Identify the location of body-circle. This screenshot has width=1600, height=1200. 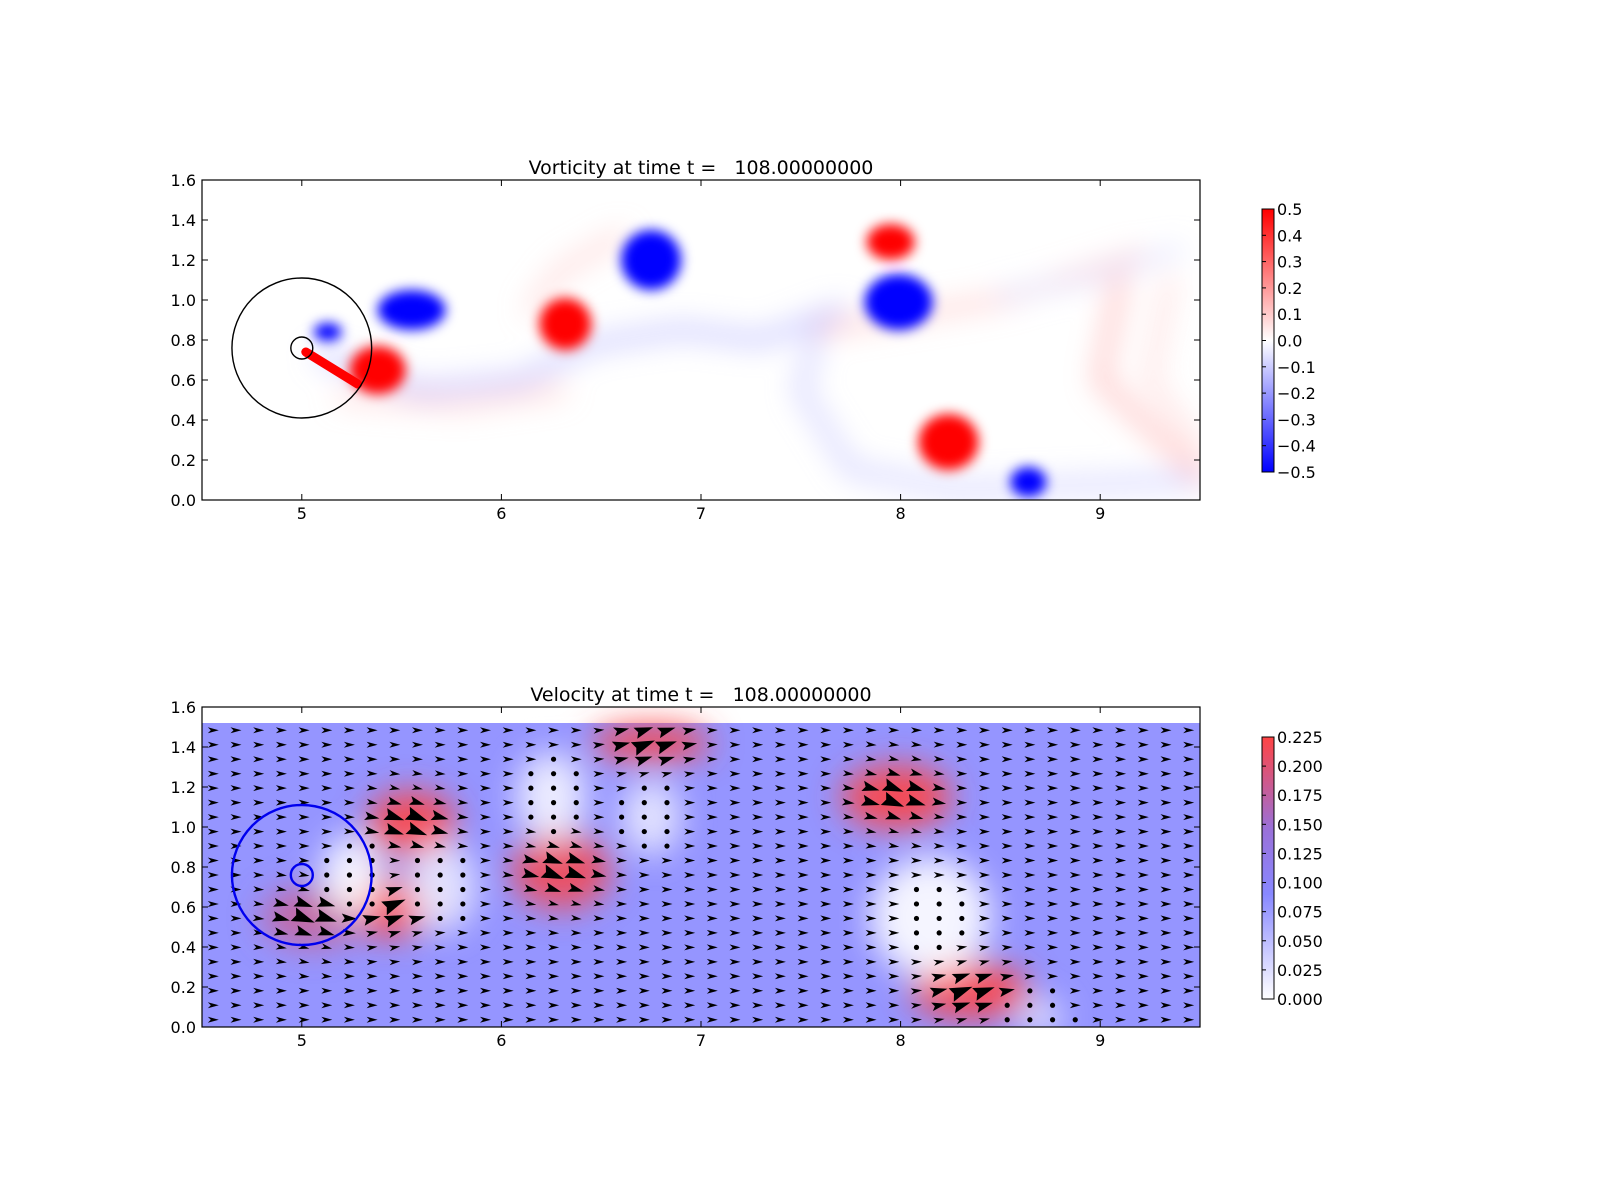
(301, 875).